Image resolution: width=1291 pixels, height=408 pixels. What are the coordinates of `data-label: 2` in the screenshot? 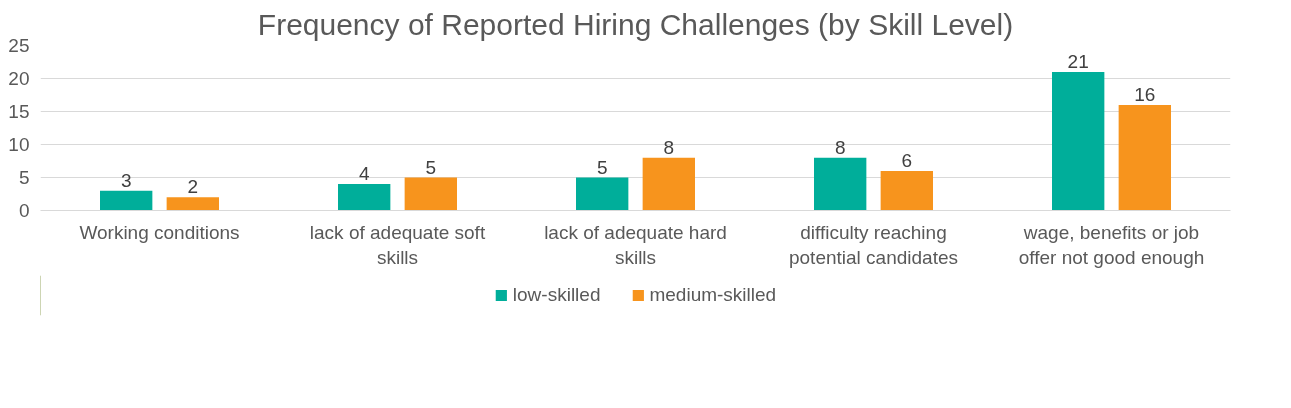 It's located at (193, 187).